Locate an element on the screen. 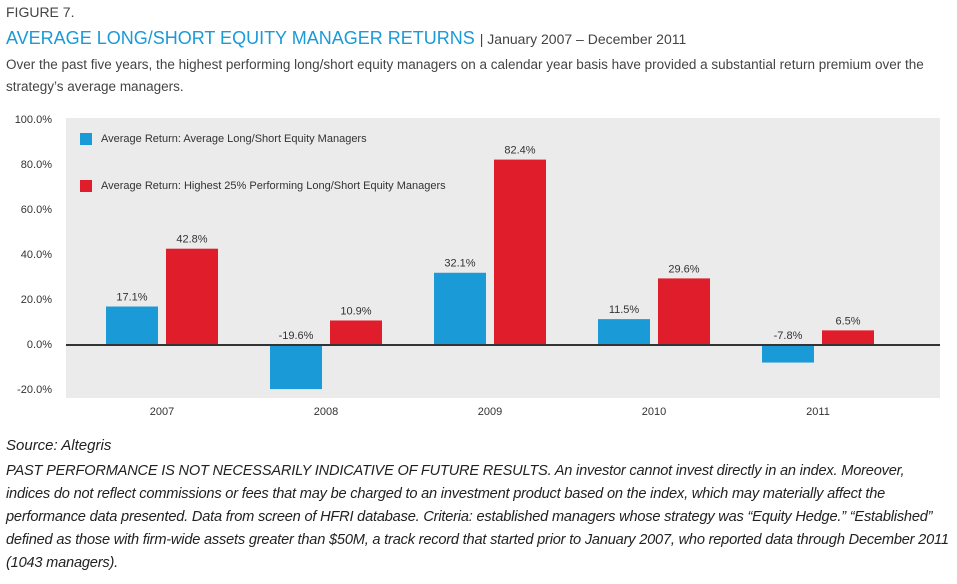  y-tick-label: -20.0% is located at coordinates (34, 390).